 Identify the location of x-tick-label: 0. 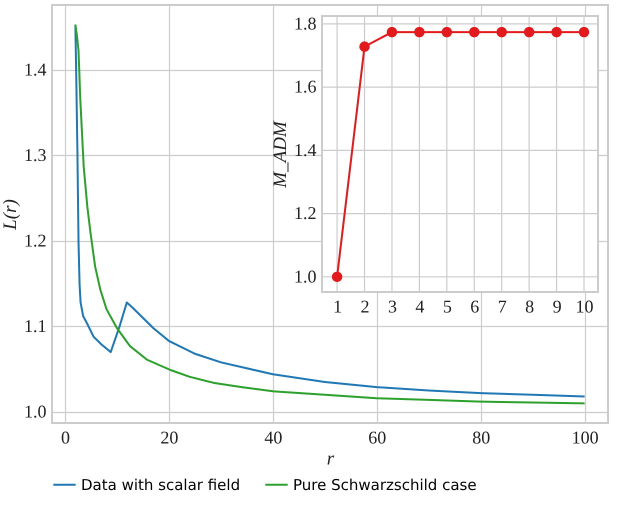
(65, 438).